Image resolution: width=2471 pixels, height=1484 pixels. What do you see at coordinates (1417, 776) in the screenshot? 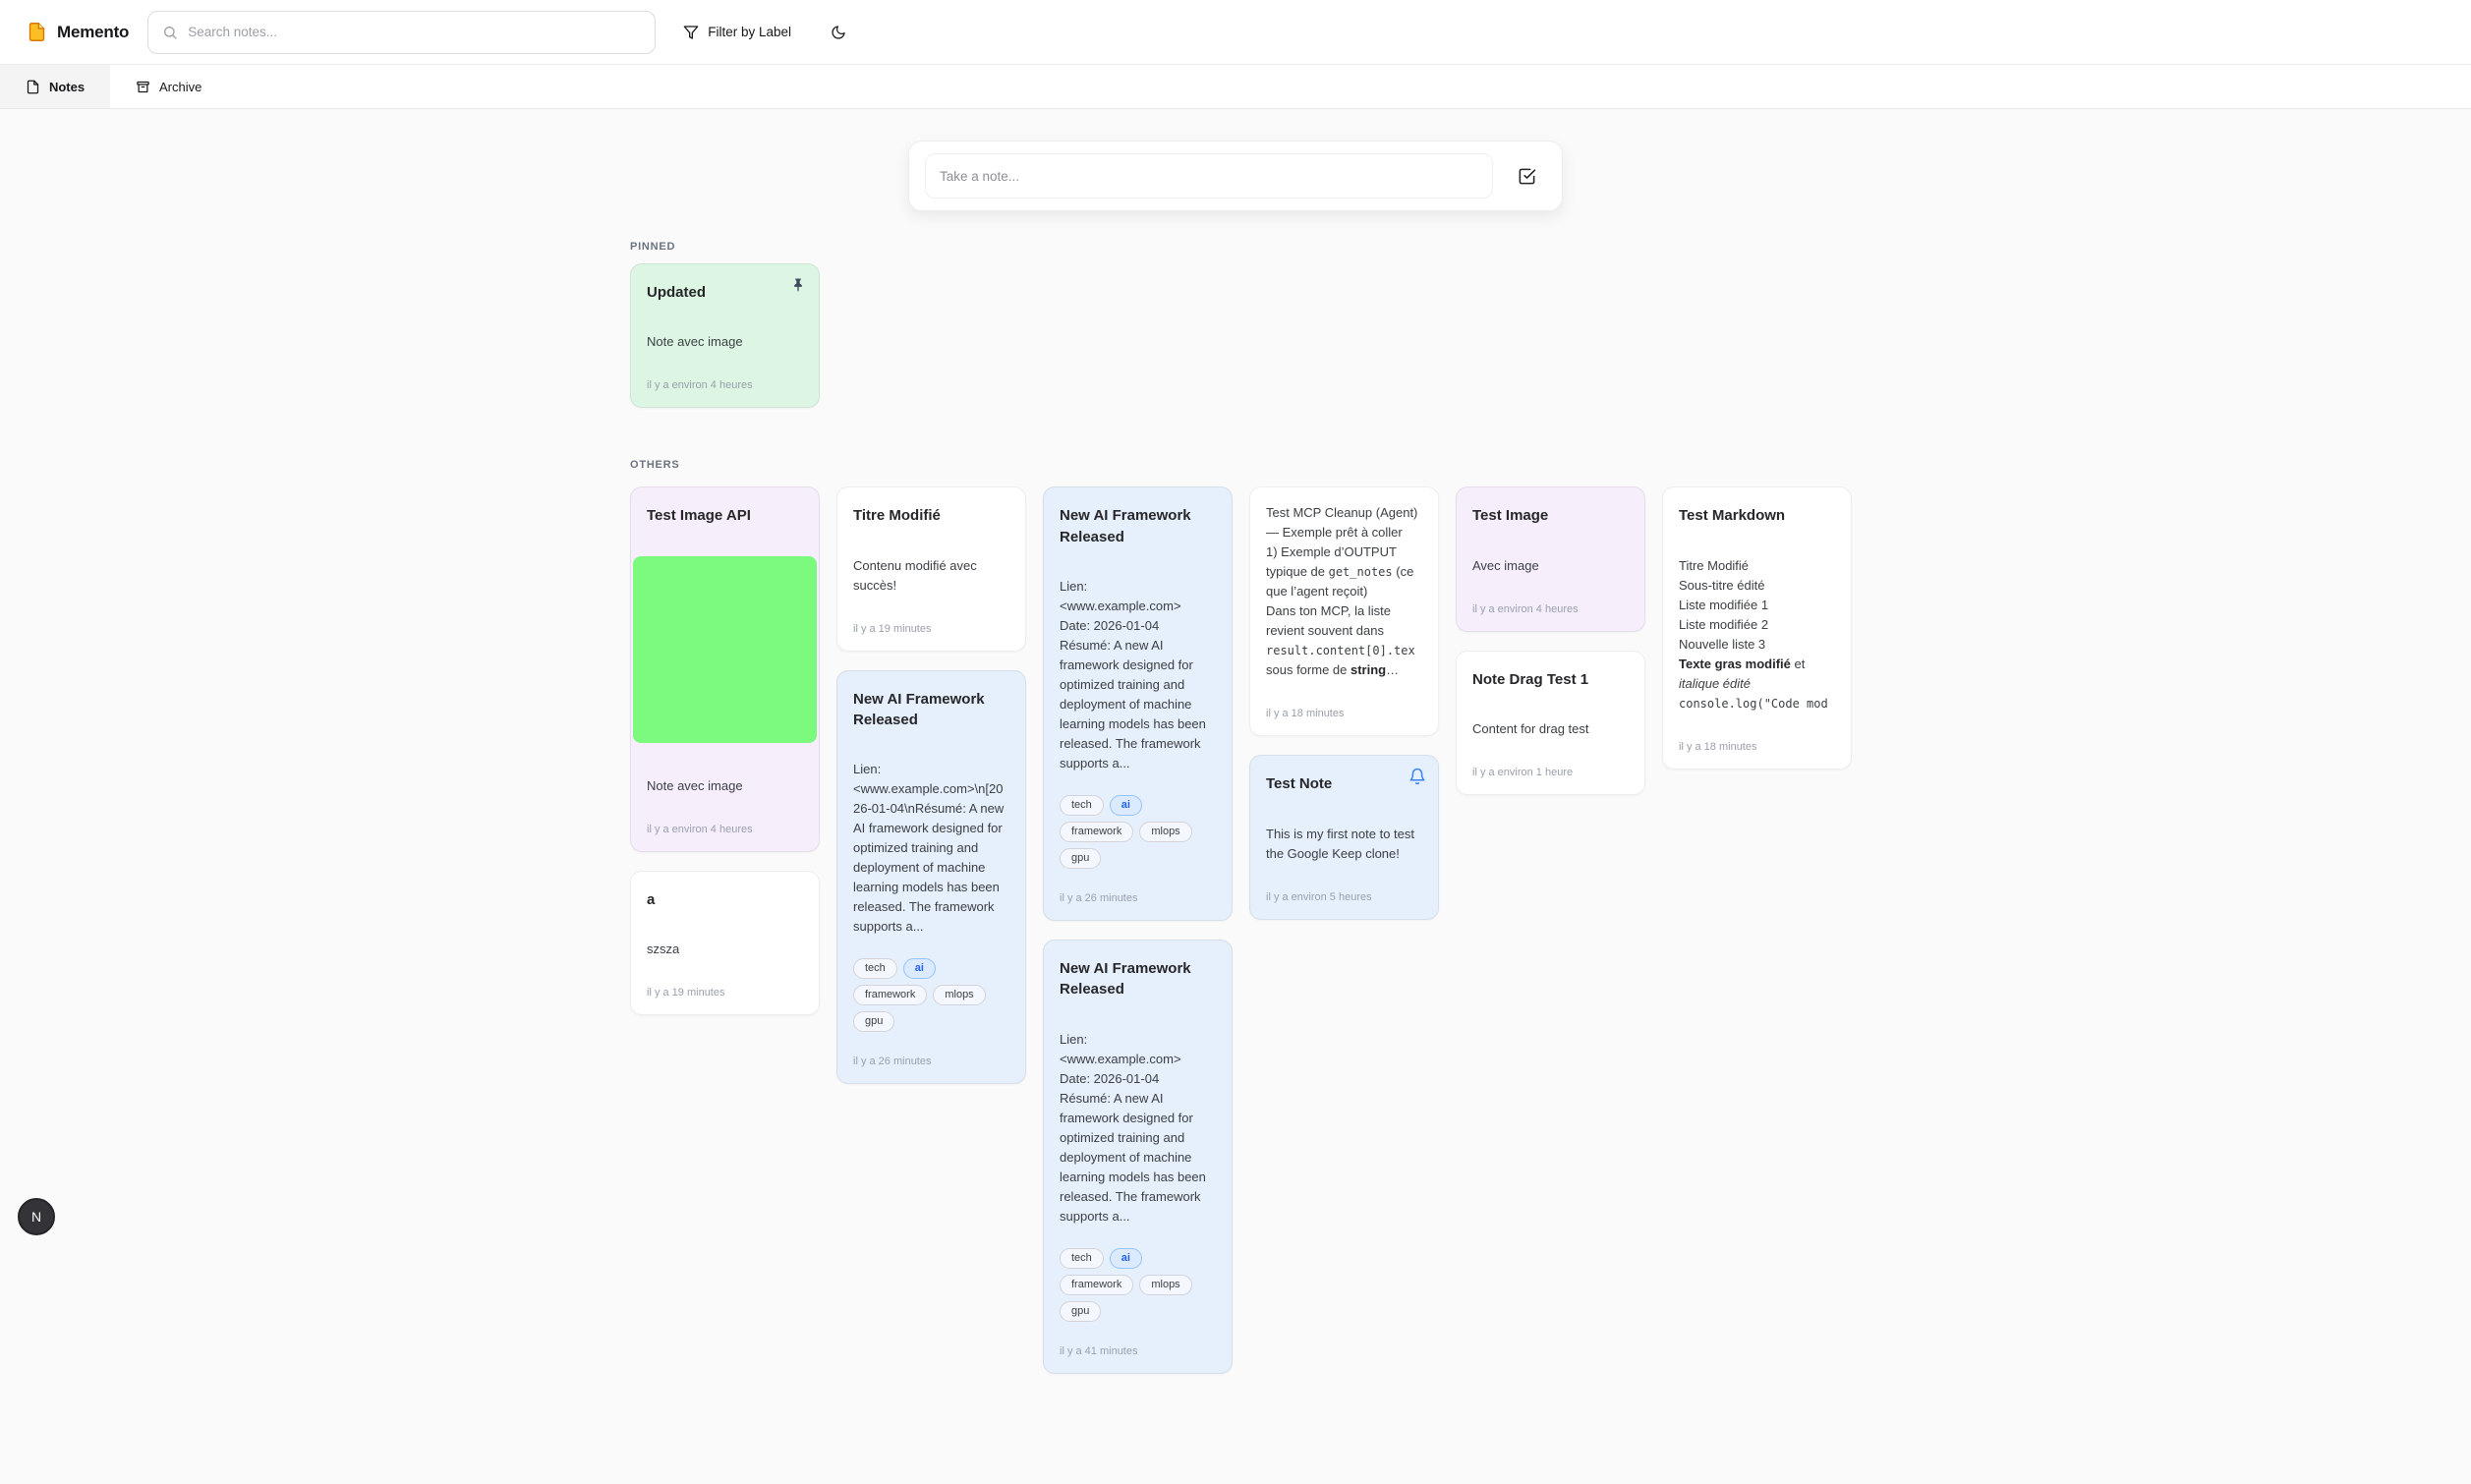
I see `bell-icon` at bounding box center [1417, 776].